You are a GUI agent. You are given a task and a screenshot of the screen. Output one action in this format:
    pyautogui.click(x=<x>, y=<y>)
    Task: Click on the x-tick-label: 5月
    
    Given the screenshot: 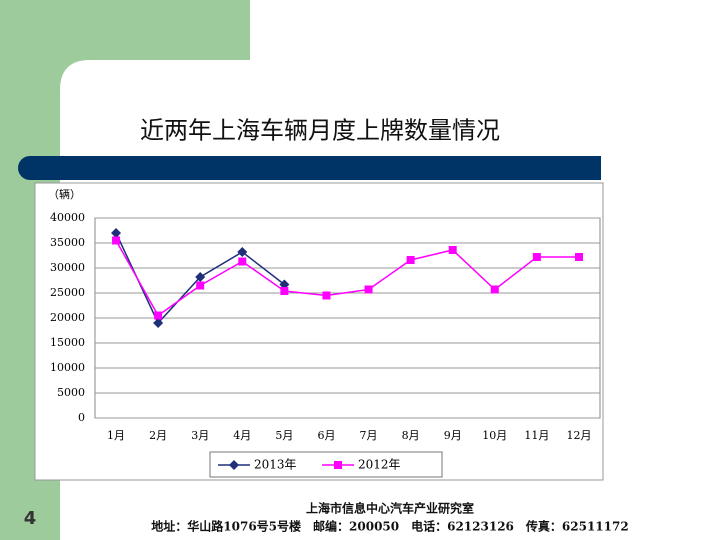 What is the action you would take?
    pyautogui.click(x=284, y=435)
    